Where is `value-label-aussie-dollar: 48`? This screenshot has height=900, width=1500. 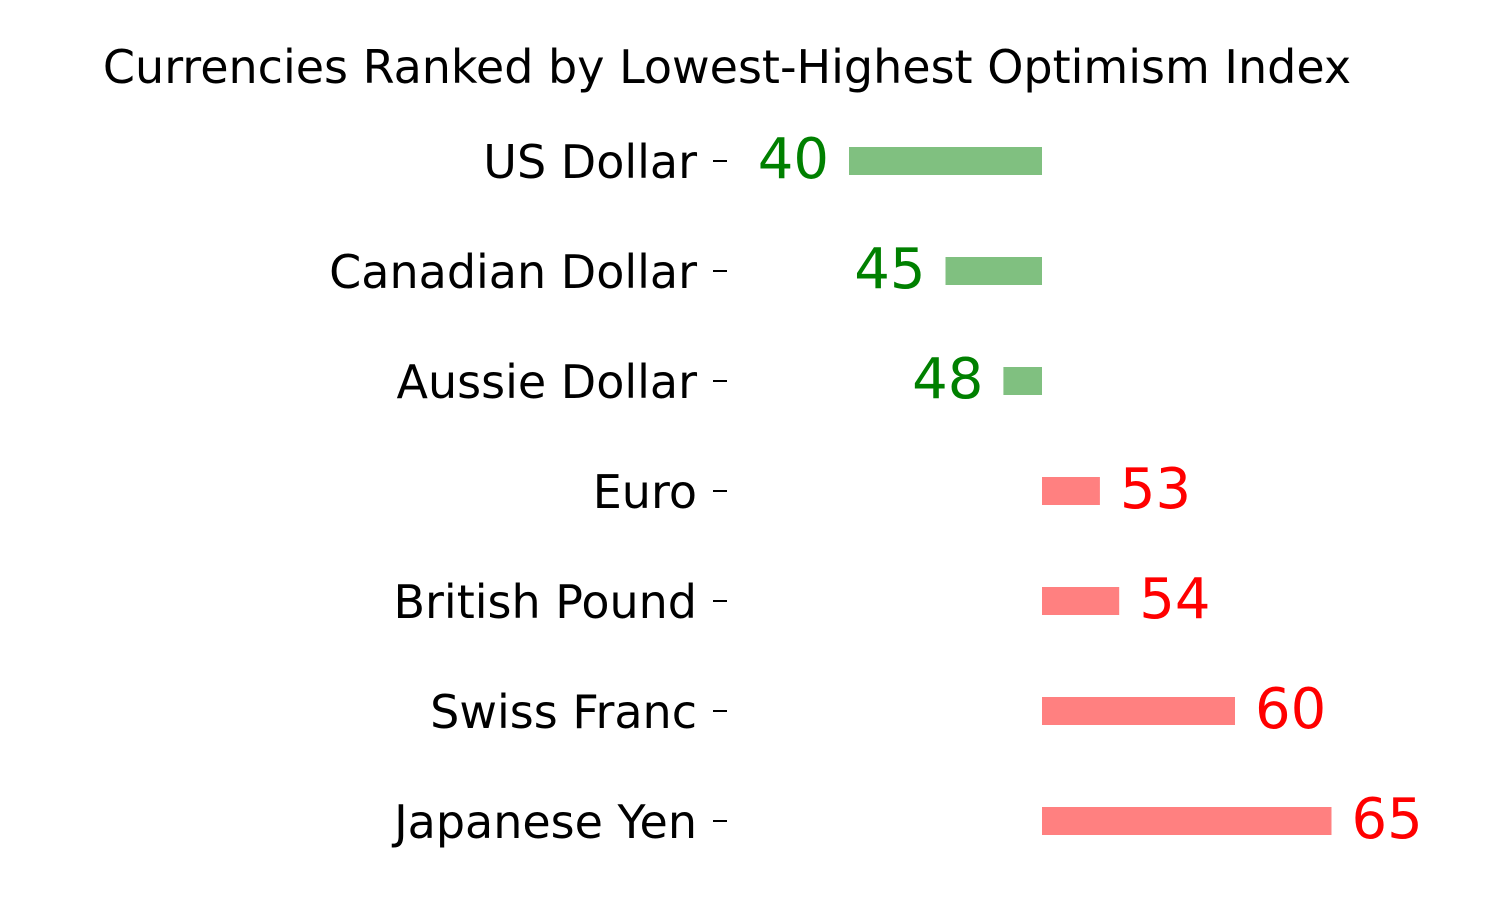
value-label-aussie-dollar: 48 is located at coordinates (947, 379).